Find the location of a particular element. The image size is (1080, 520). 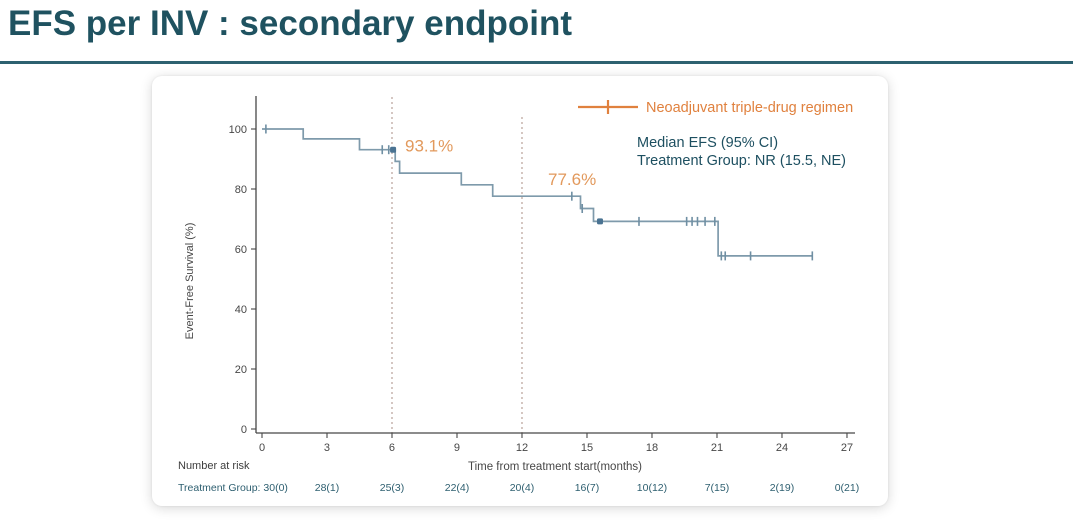

y-axis: 0 20 40 60 80 100 is located at coordinates (242, 280).